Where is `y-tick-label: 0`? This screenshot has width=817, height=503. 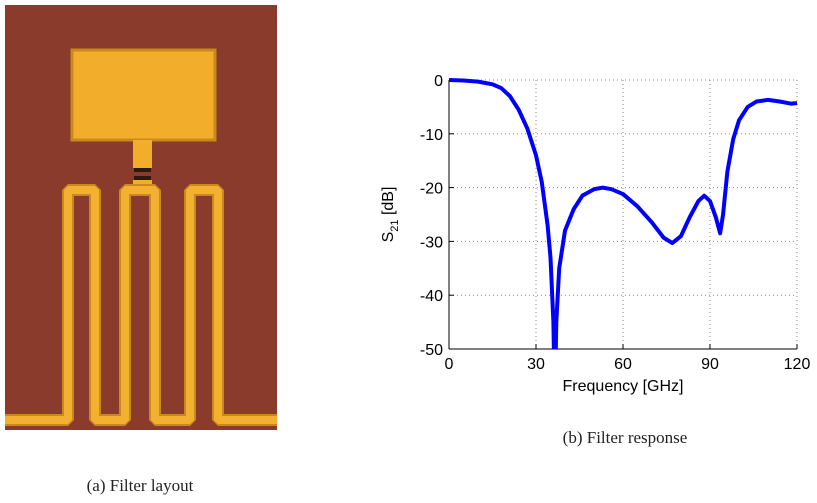
y-tick-label: 0 is located at coordinates (438, 81).